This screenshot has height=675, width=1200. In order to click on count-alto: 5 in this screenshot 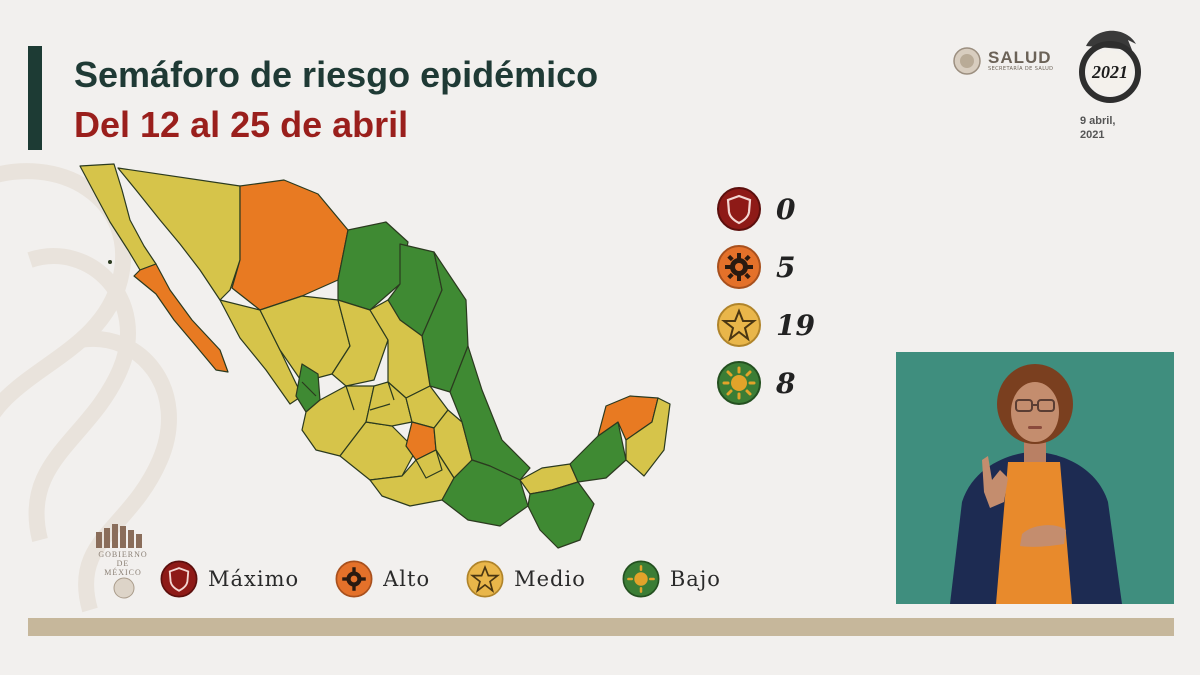, I will do `click(754, 267)`.